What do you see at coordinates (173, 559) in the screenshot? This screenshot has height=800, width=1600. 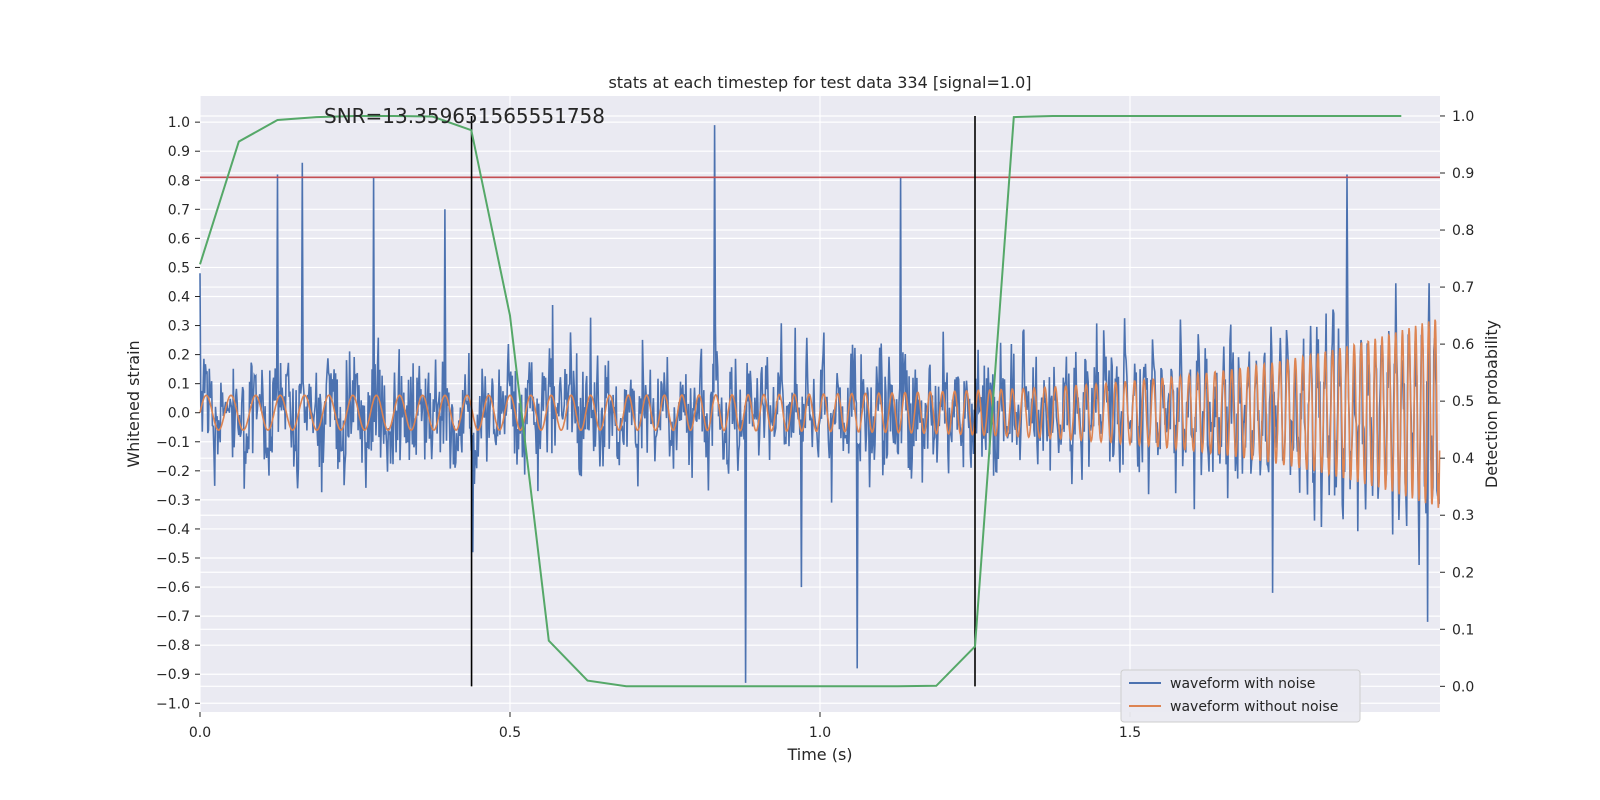 I see `y-tick-label: −0.5` at bounding box center [173, 559].